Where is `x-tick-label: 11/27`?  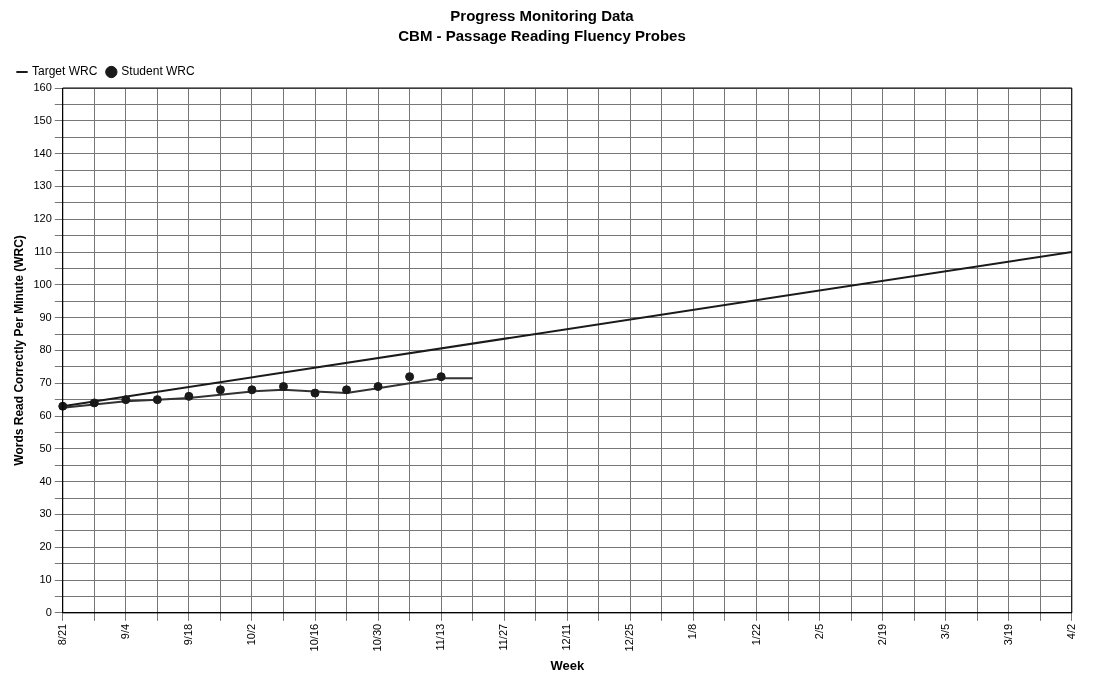
x-tick-label: 11/27 is located at coordinates (503, 637).